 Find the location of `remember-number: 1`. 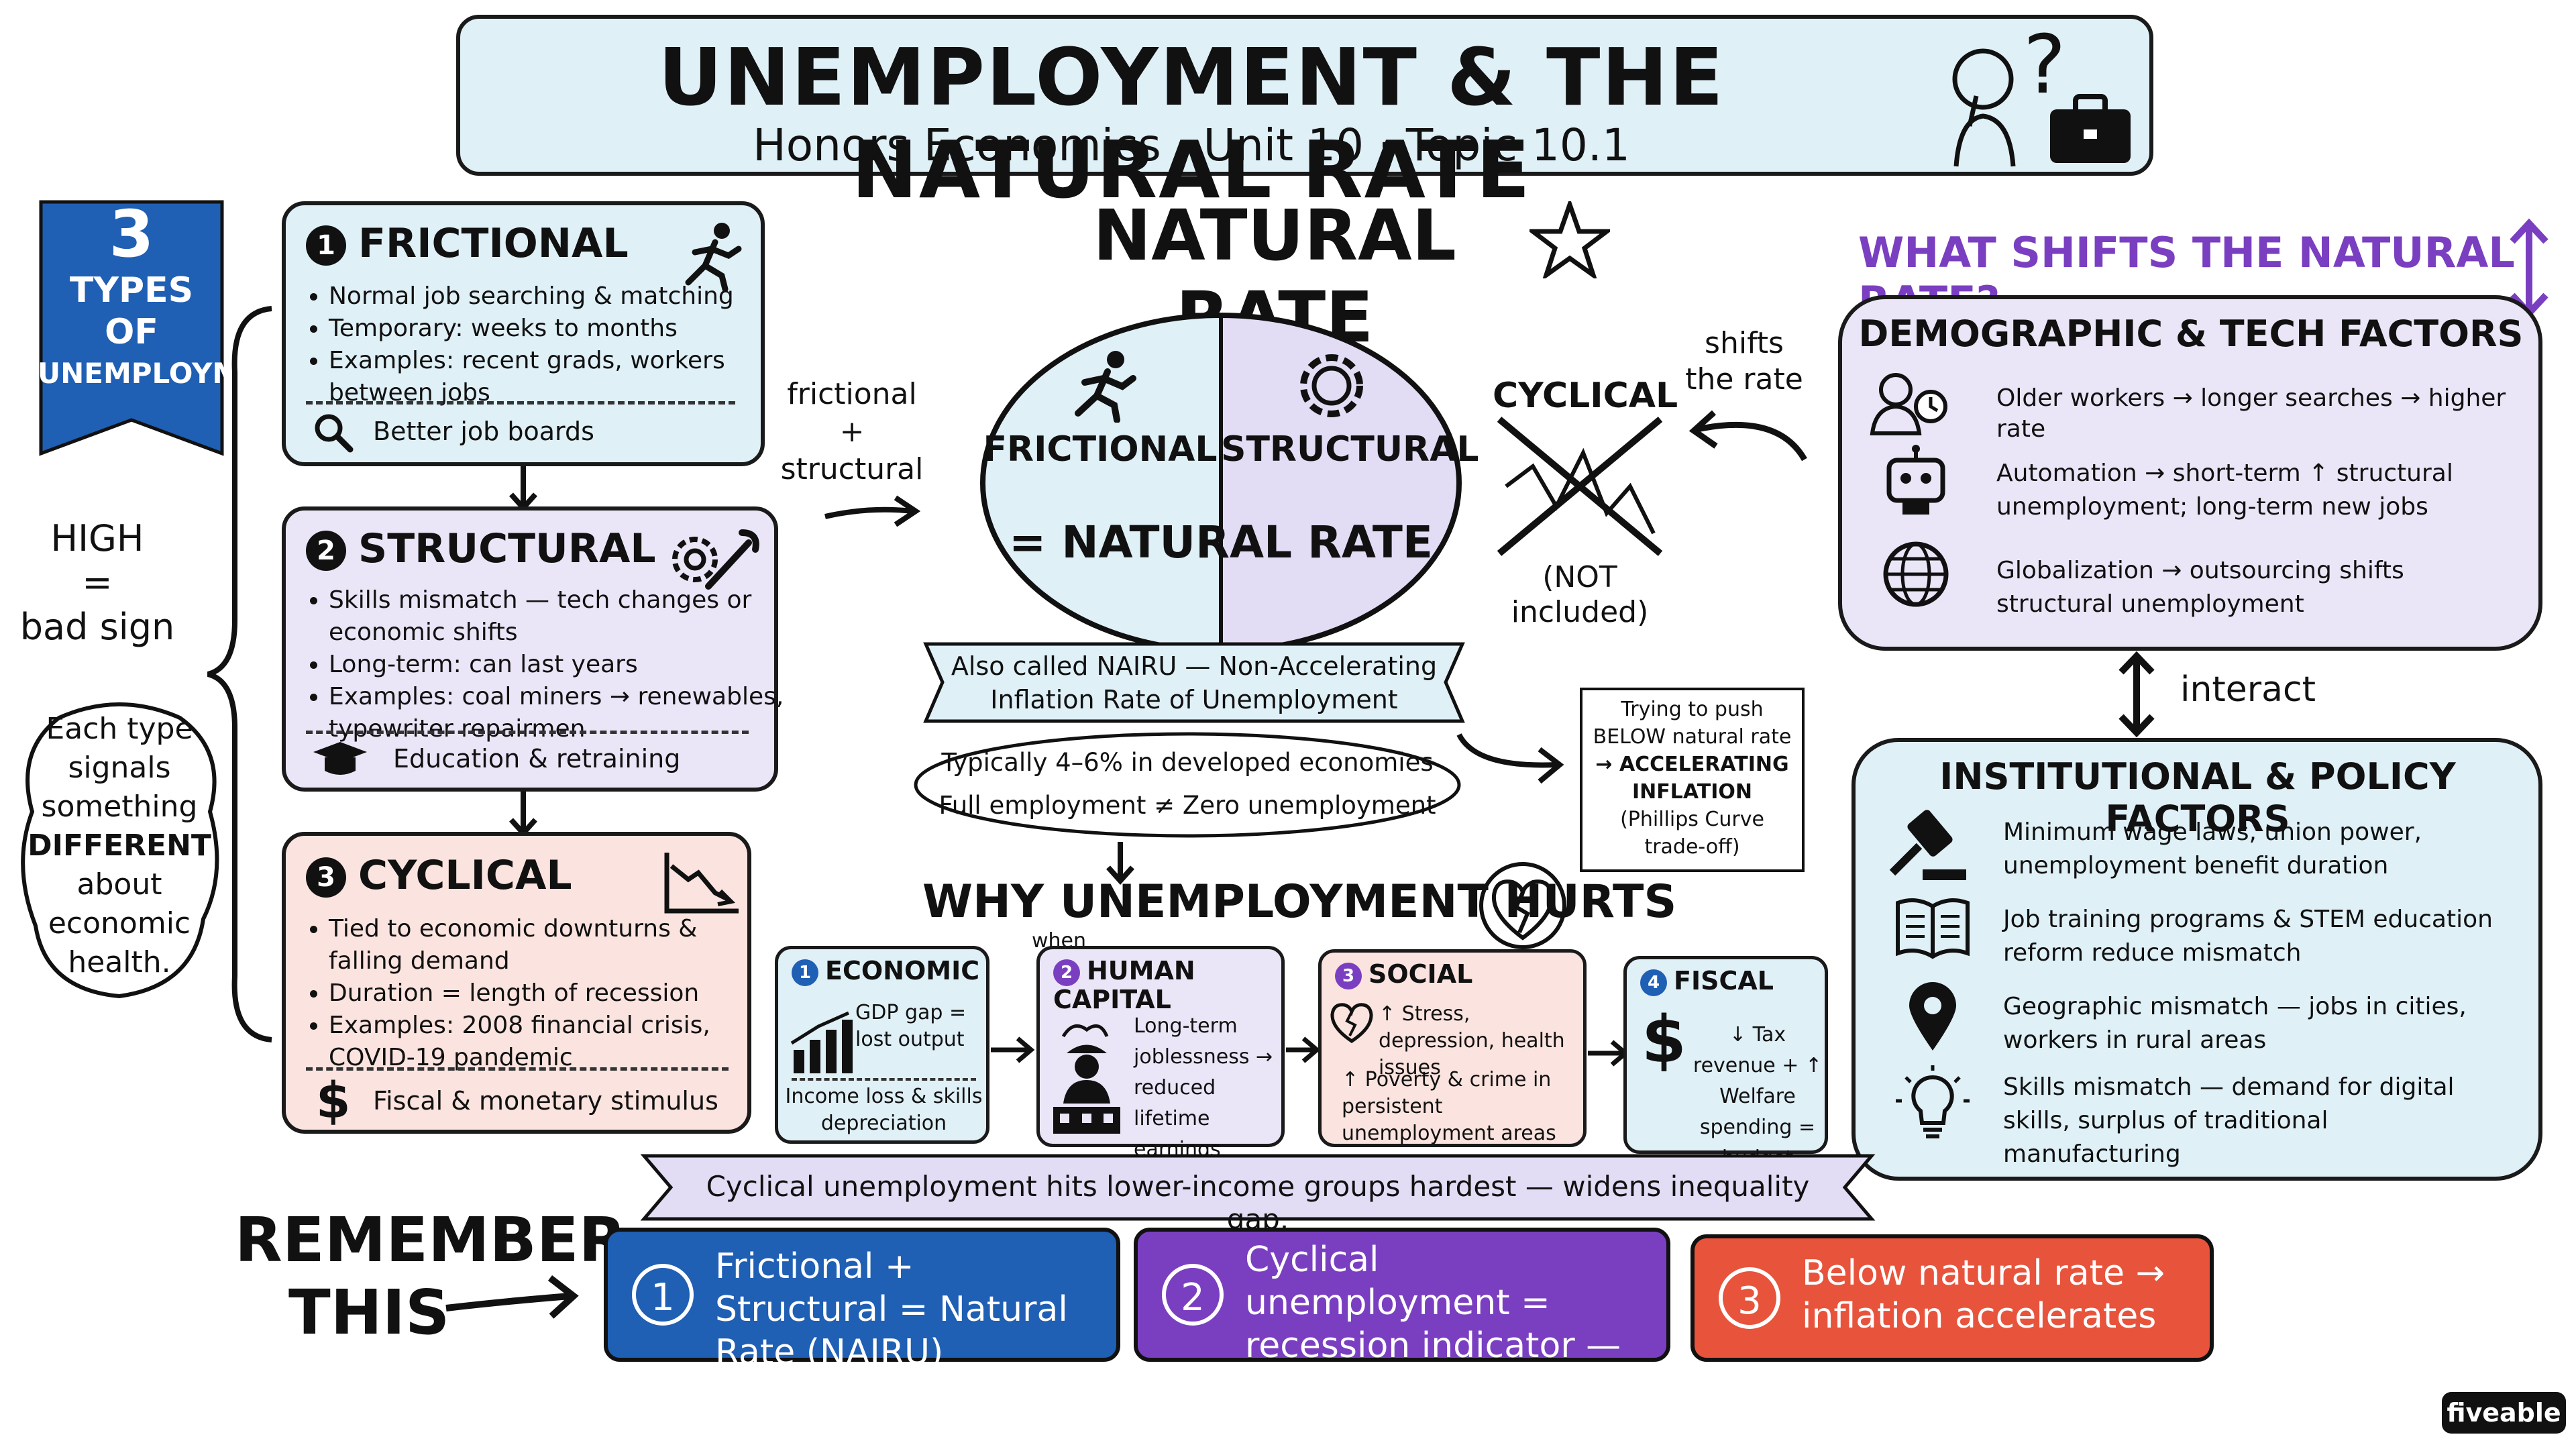

remember-number: 1 is located at coordinates (663, 1295).